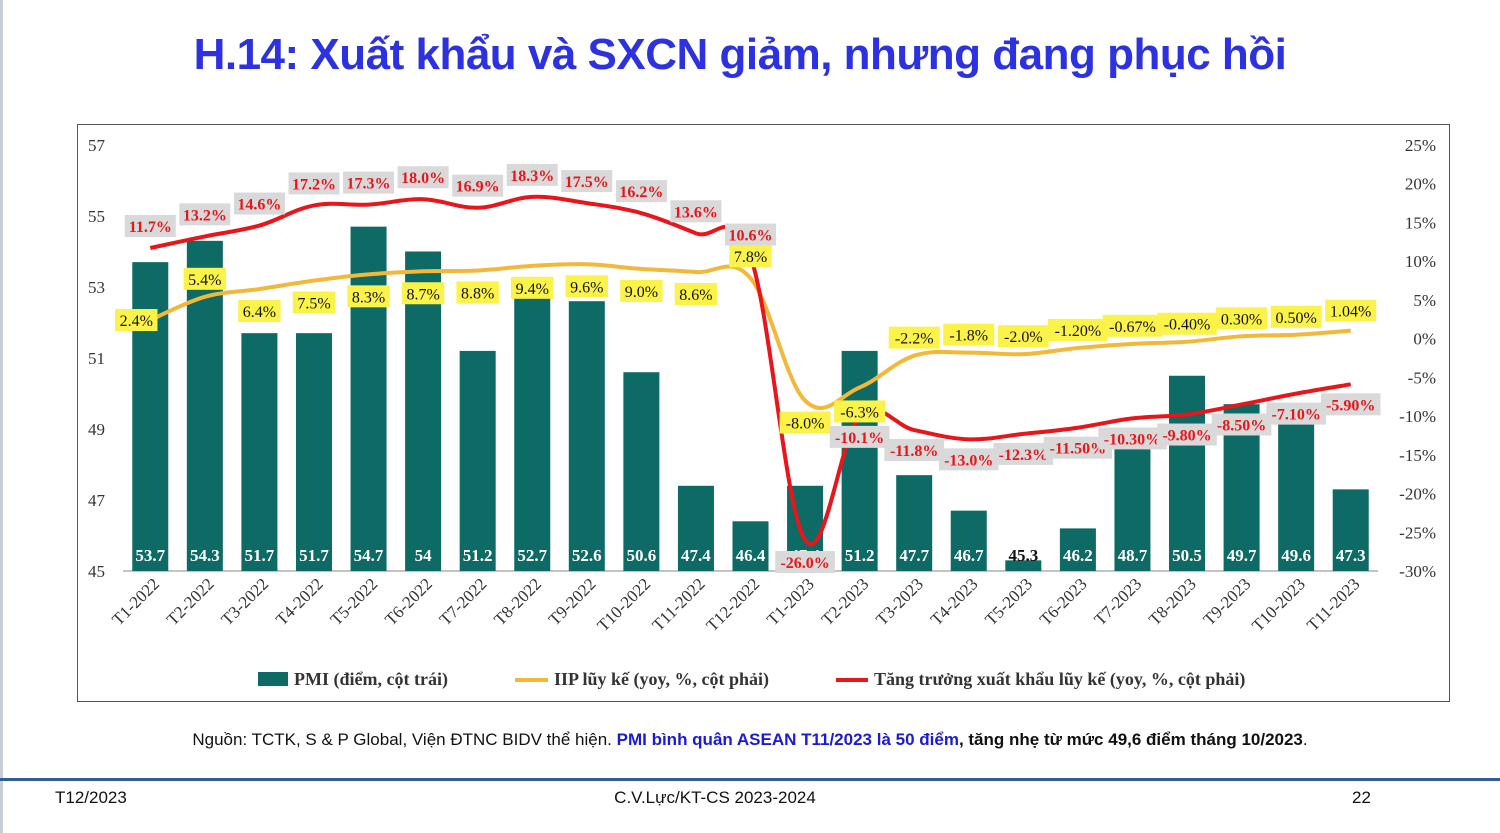 The height and width of the screenshot is (833, 1500). What do you see at coordinates (368, 297) in the screenshot?
I see `iip-data-label: 8.3%` at bounding box center [368, 297].